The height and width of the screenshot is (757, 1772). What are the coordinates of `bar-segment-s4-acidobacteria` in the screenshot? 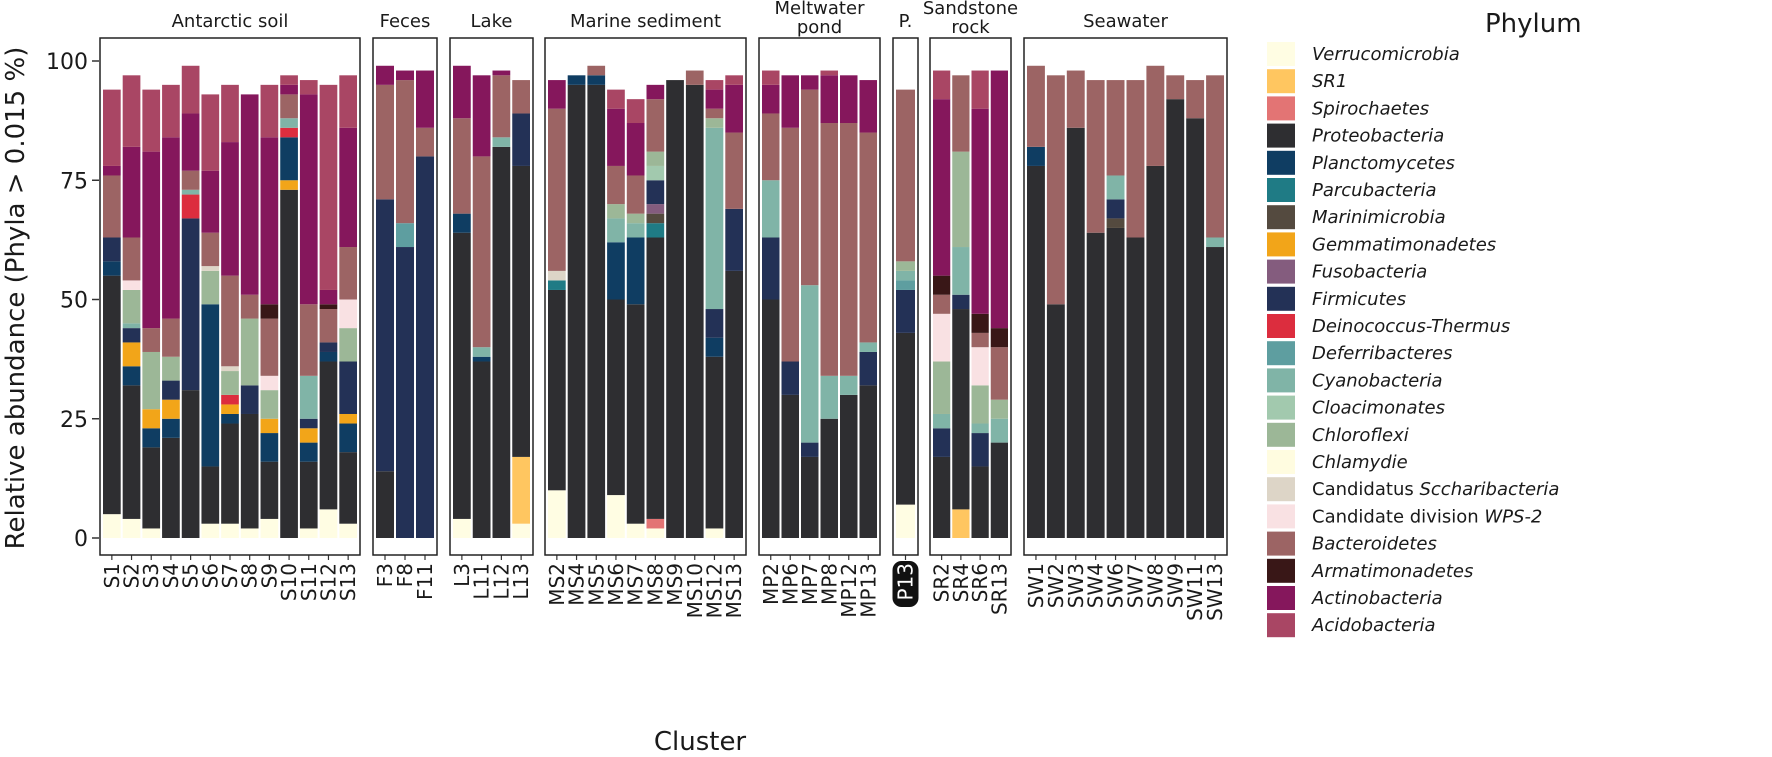 It's located at (171, 111).